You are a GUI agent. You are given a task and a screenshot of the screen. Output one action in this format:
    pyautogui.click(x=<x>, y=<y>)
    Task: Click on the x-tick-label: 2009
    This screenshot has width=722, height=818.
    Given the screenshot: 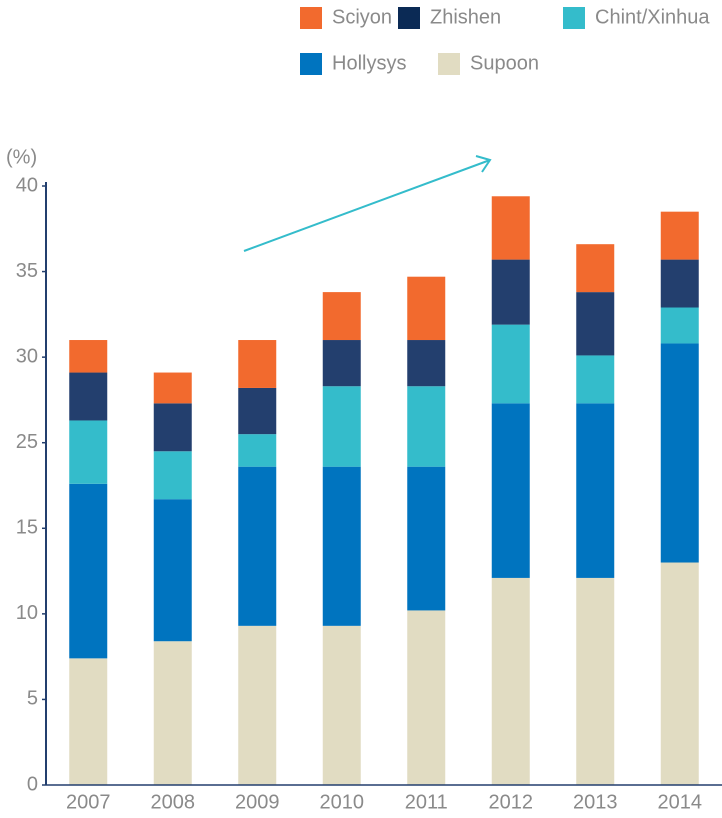 What is the action you would take?
    pyautogui.click(x=257, y=802)
    